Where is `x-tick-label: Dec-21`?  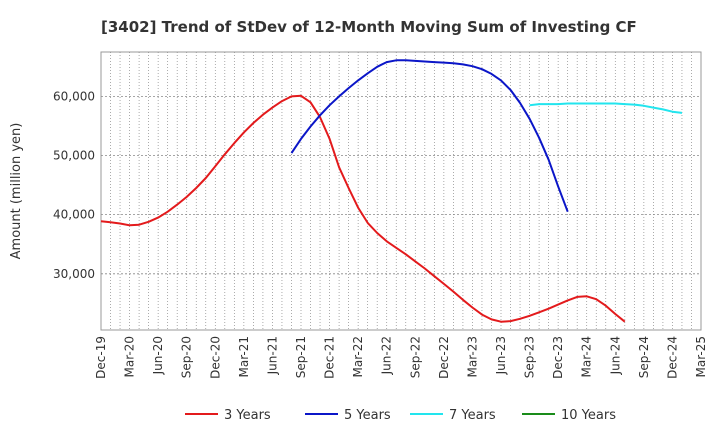 x-tick-label: Dec-21 is located at coordinates (330, 357).